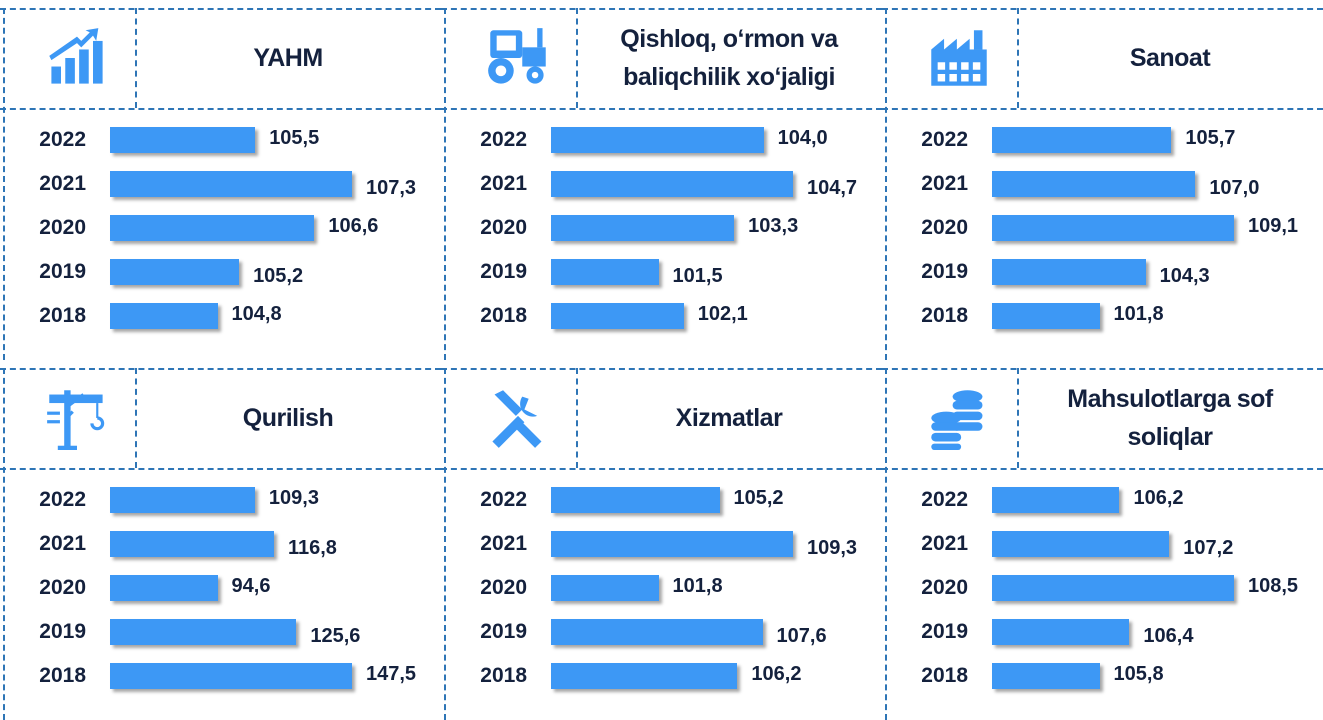 Image resolution: width=1323 pixels, height=720 pixels. I want to click on panel-title: YAHM, so click(288, 58).